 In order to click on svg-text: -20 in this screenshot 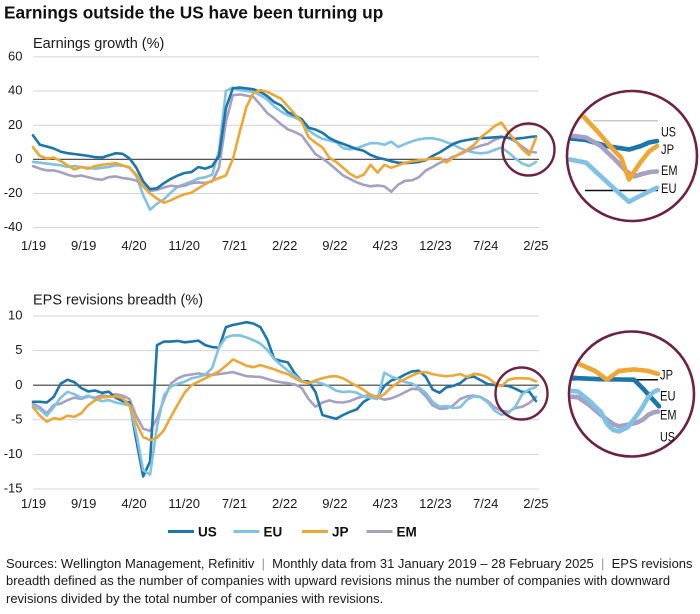, I will do `click(13, 192)`.